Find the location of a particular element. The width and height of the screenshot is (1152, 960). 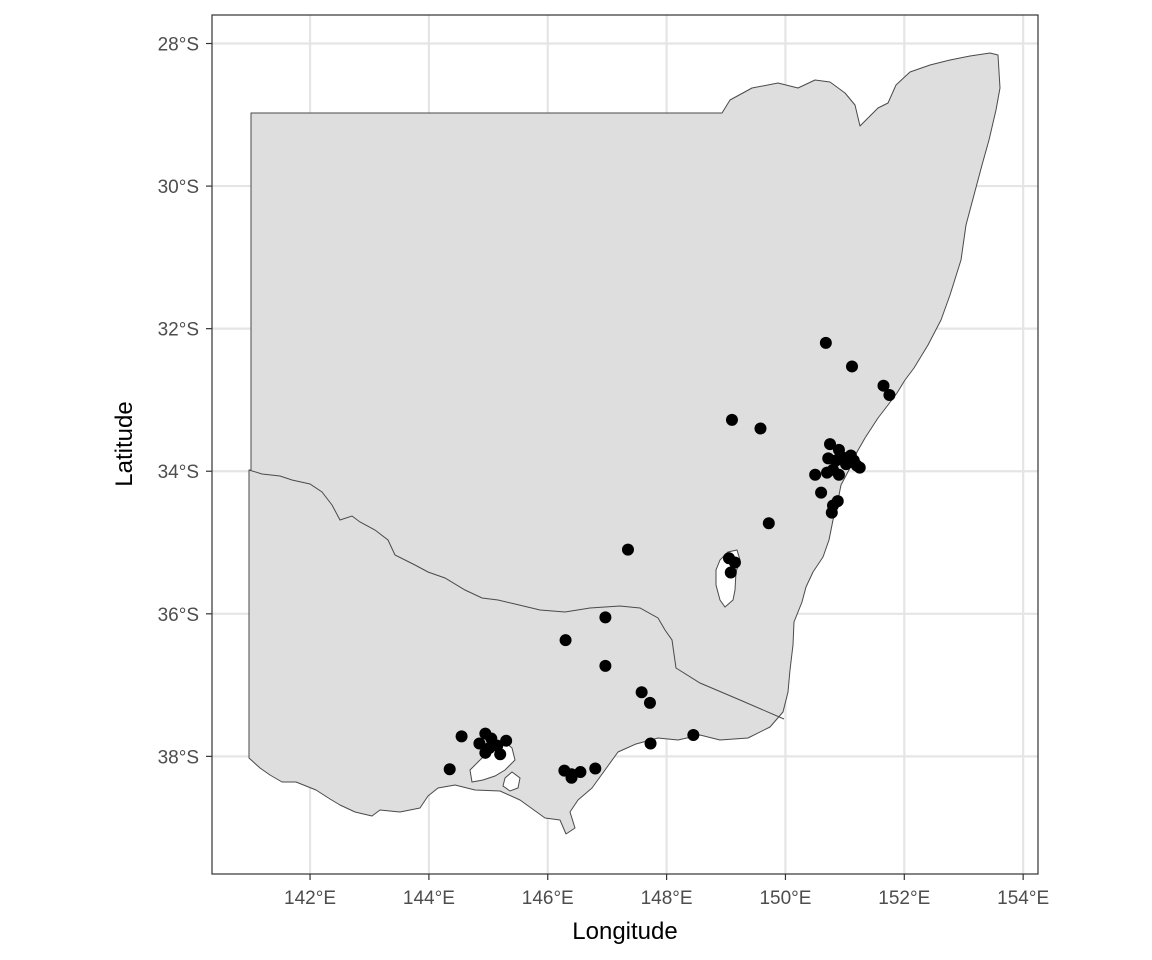

x-tick-label-148-e: 148°E is located at coordinates (667, 898).